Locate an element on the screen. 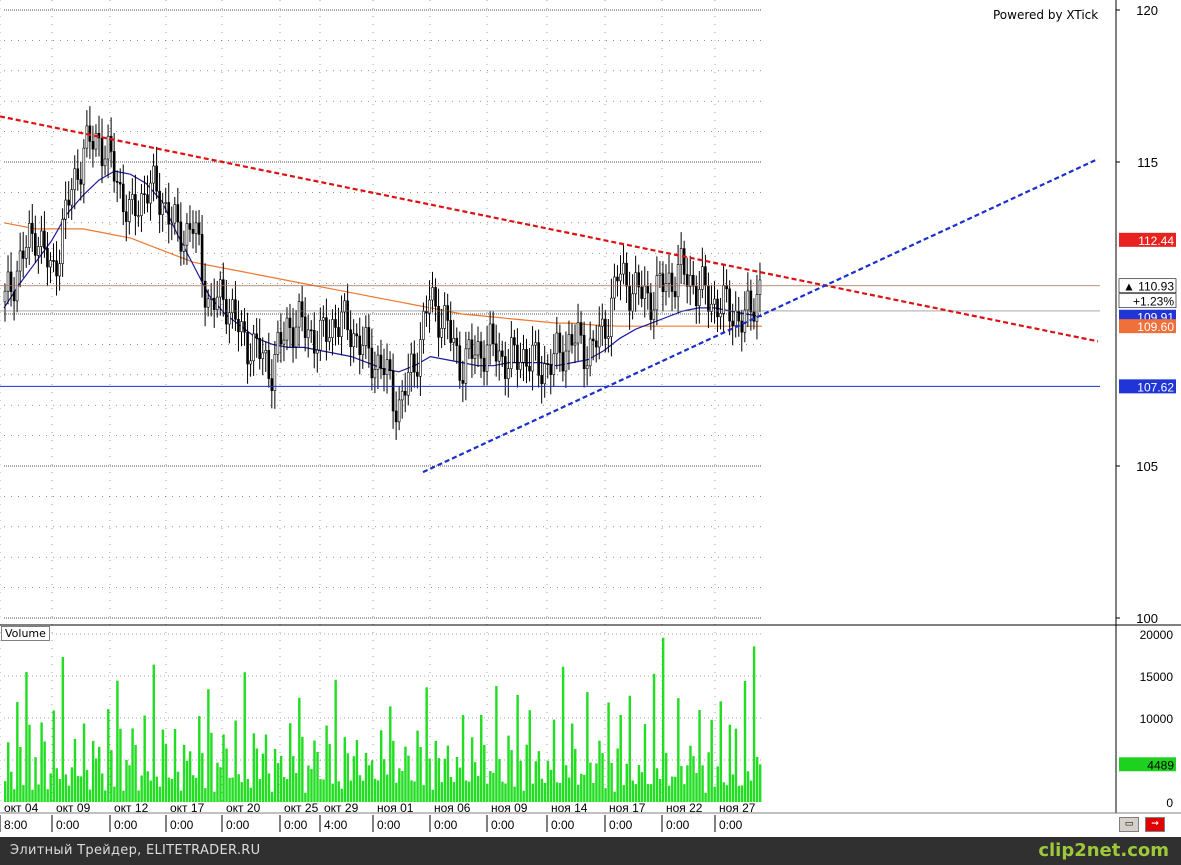 This screenshot has width=1181, height=865. scroll-icon: ▭ is located at coordinates (1129, 824).